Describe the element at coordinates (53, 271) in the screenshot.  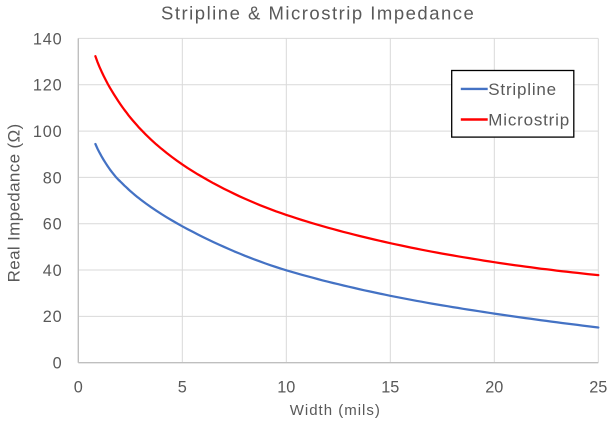
I see `svg-text: 40` at that location.